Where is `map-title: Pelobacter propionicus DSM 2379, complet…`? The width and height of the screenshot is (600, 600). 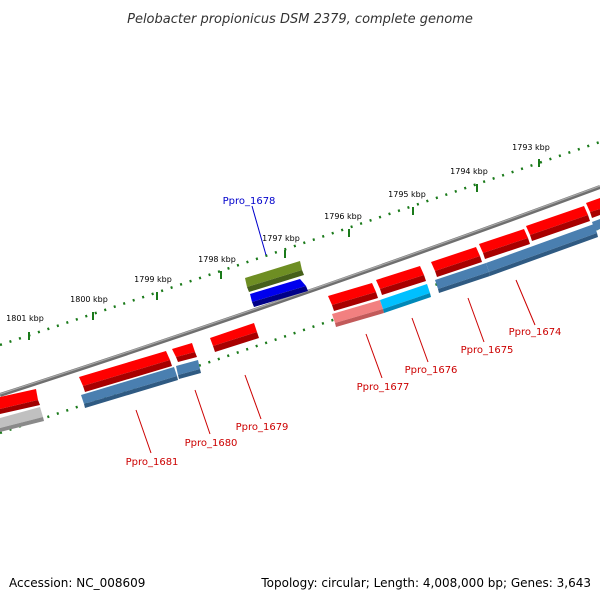 map-title: Pelobacter propionicus DSM 2379, complet… is located at coordinates (300, 19).